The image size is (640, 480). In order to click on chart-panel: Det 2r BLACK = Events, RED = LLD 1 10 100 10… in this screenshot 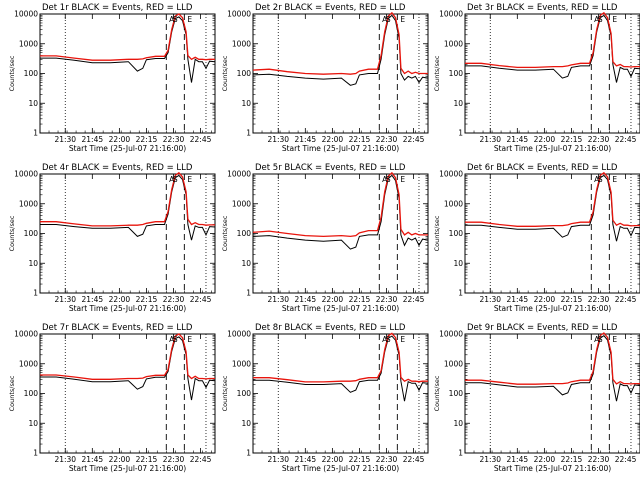, I will do `click(325, 78)`.